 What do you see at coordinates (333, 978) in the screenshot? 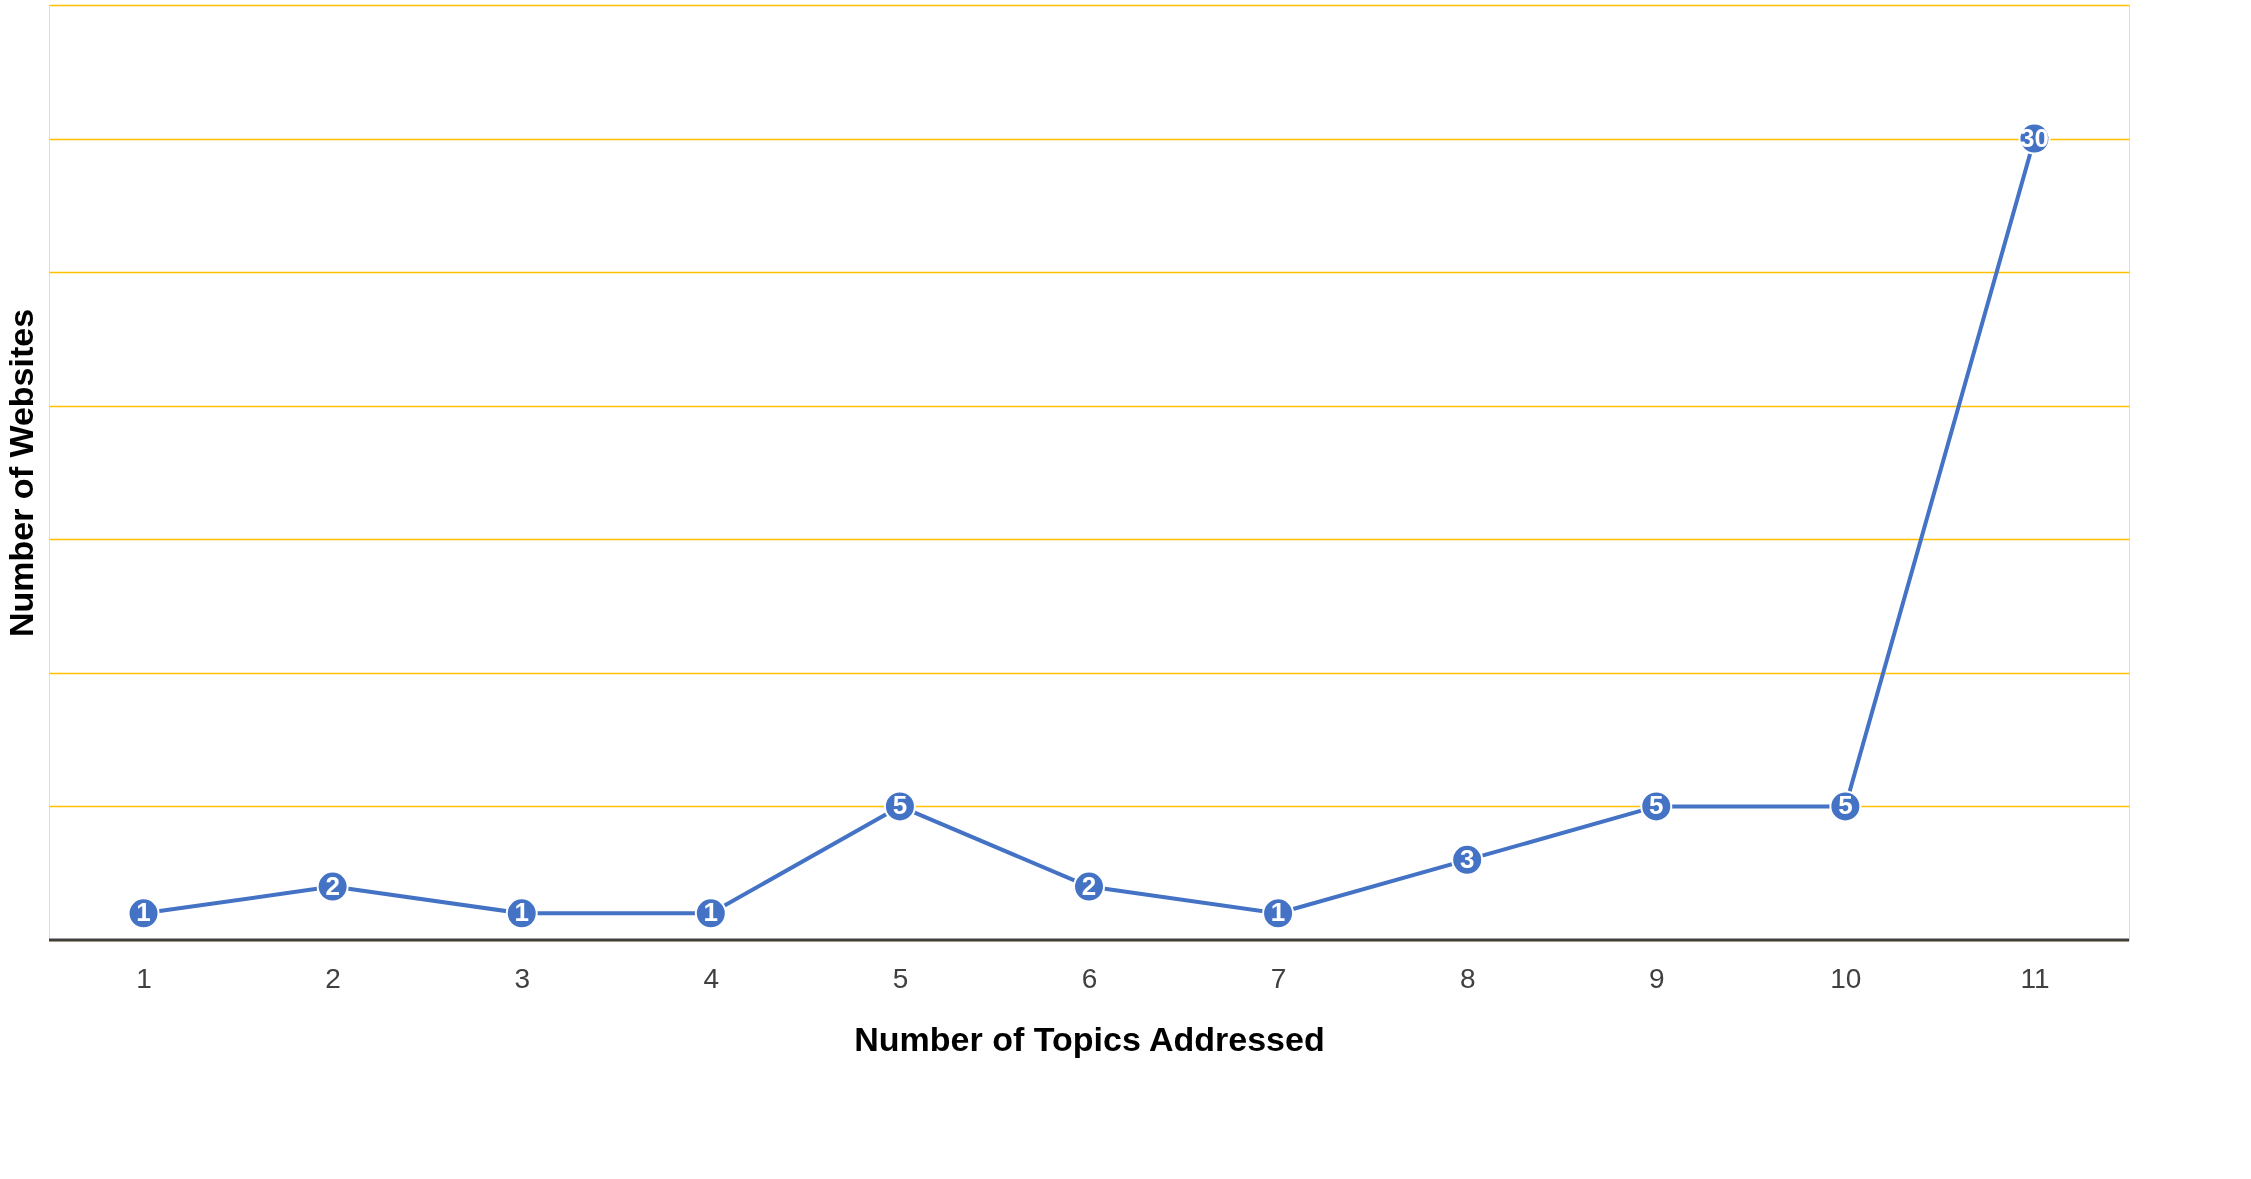
I see `x-tick-label: 2` at bounding box center [333, 978].